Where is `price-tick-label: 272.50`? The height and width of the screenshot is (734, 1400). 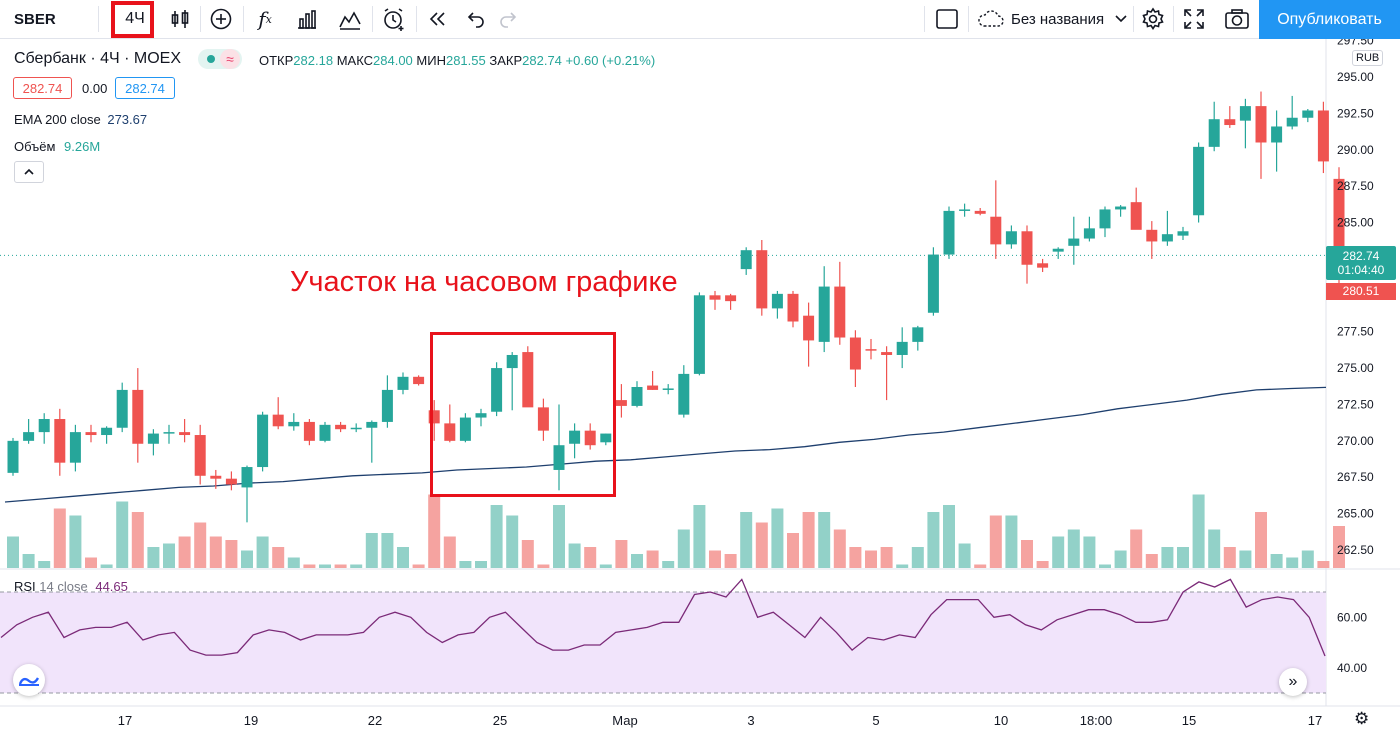 price-tick-label: 272.50 is located at coordinates (1355, 404).